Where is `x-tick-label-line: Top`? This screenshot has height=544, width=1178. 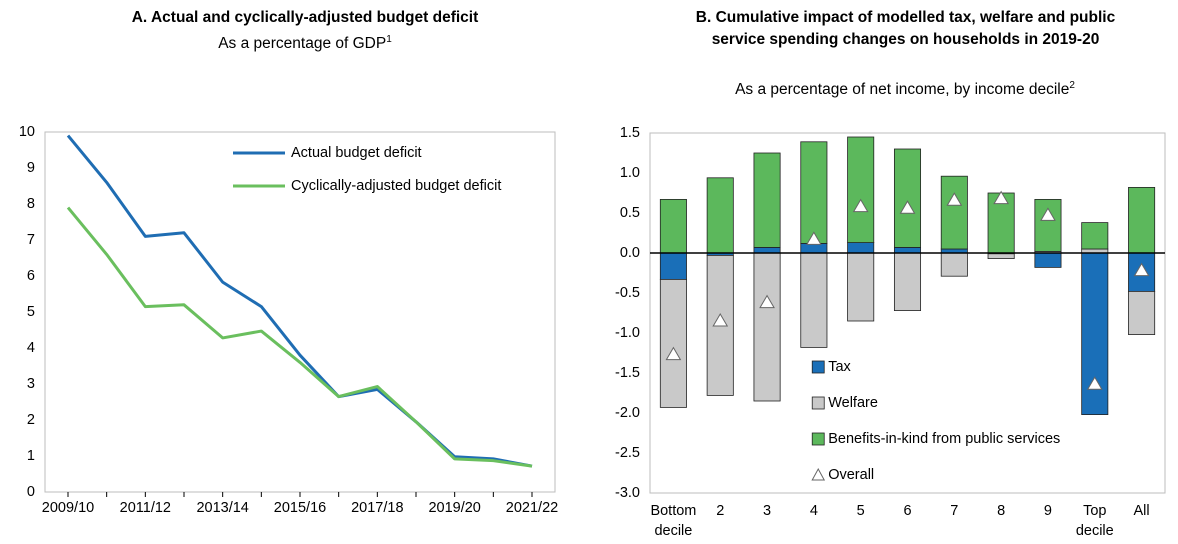
x-tick-label-line: Top is located at coordinates (1094, 511).